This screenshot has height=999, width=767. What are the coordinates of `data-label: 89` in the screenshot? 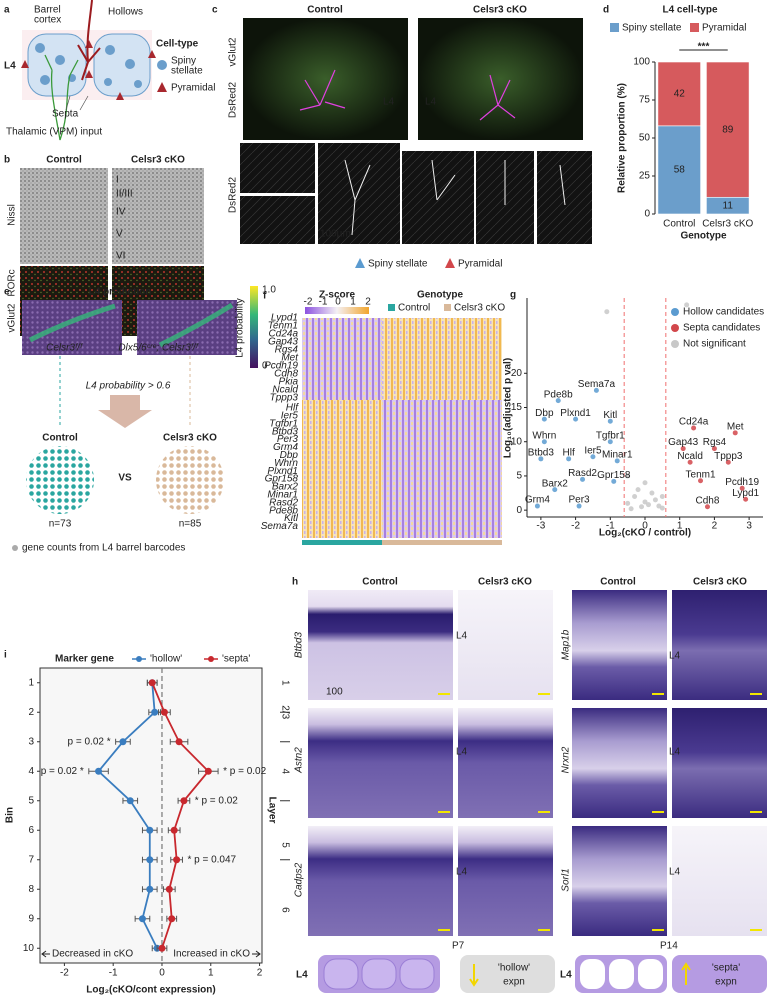 It's located at (728, 129).